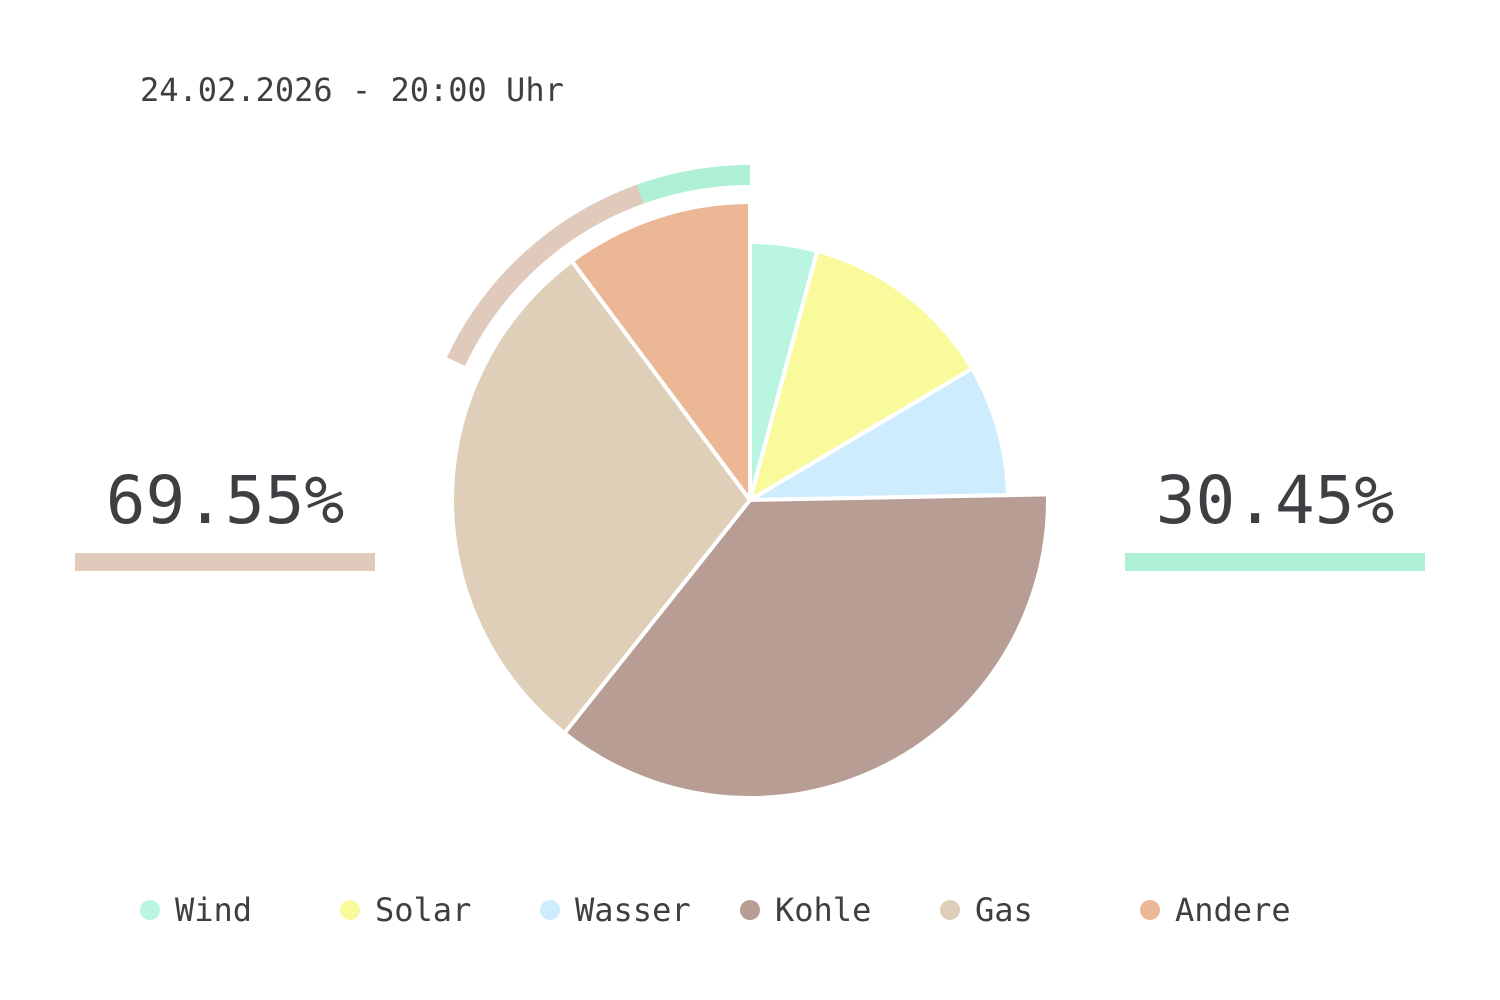  I want to click on legend: Wind Solar Wasser Kohle Gas Andere, so click(750, 910).